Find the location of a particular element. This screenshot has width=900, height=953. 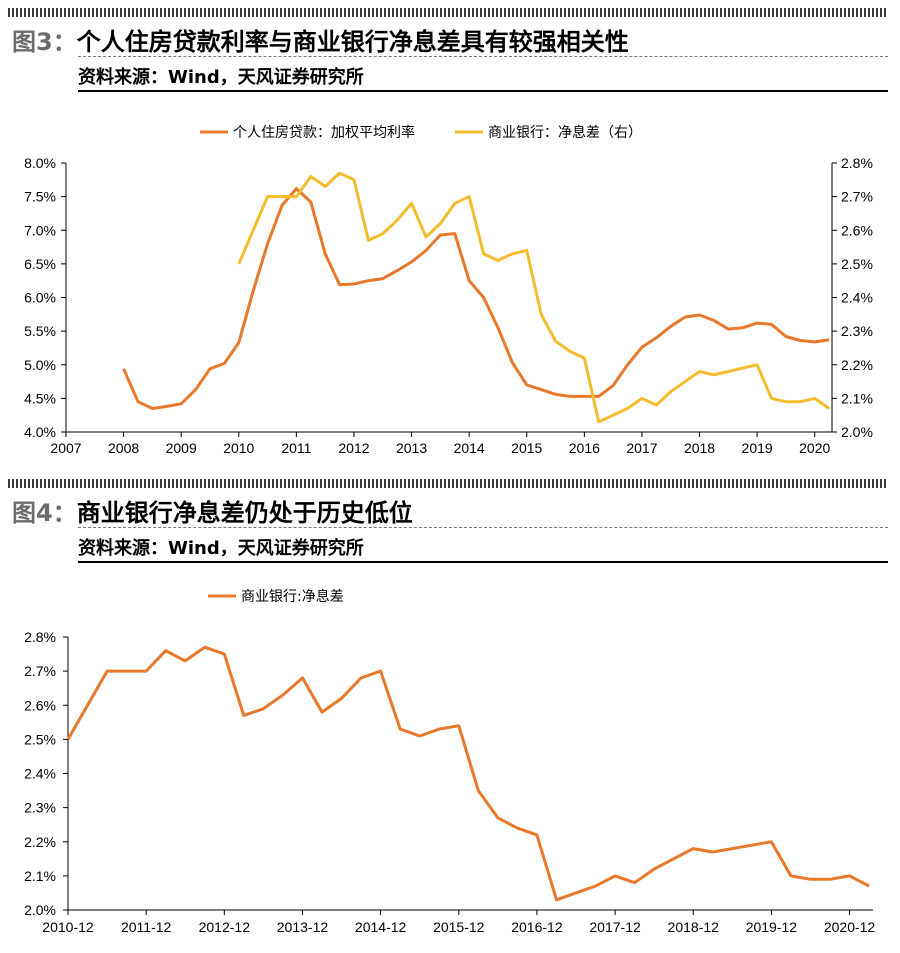

y-tick-label: 2.6% is located at coordinates (40, 705).